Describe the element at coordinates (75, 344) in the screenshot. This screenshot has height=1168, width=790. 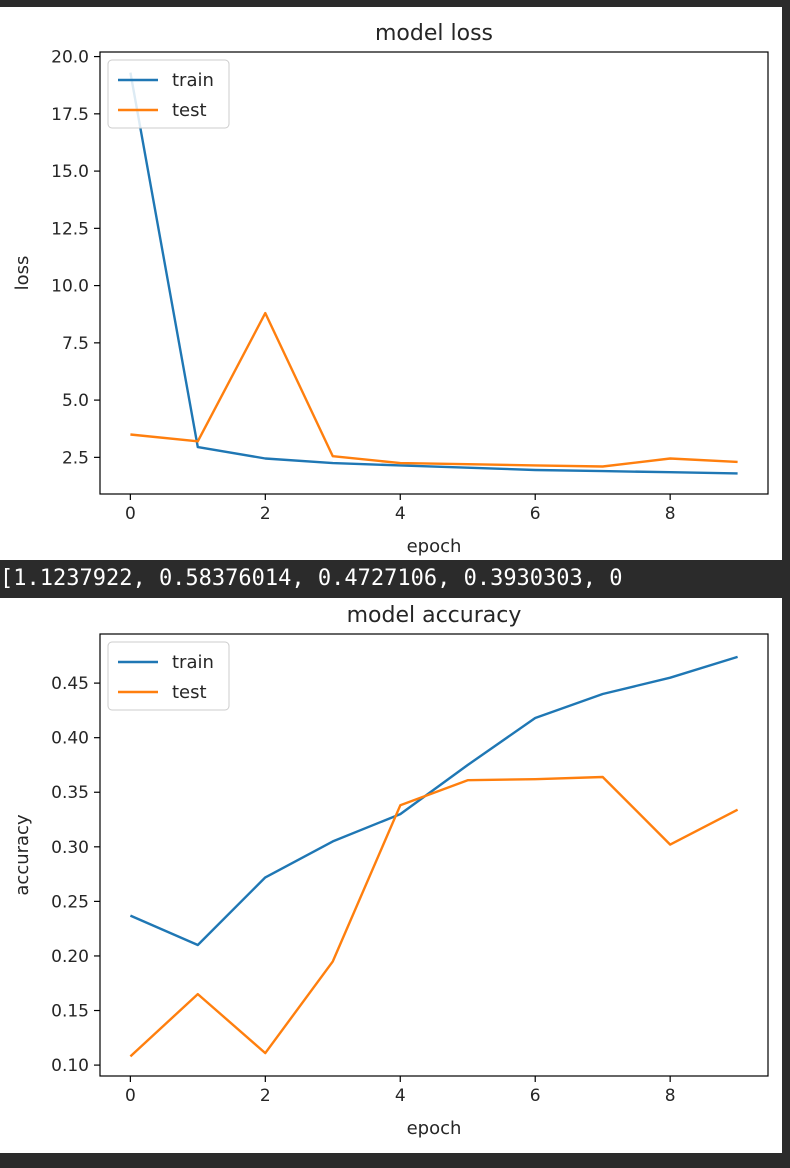
I see `loss-y-tick-label: 7.5` at that location.